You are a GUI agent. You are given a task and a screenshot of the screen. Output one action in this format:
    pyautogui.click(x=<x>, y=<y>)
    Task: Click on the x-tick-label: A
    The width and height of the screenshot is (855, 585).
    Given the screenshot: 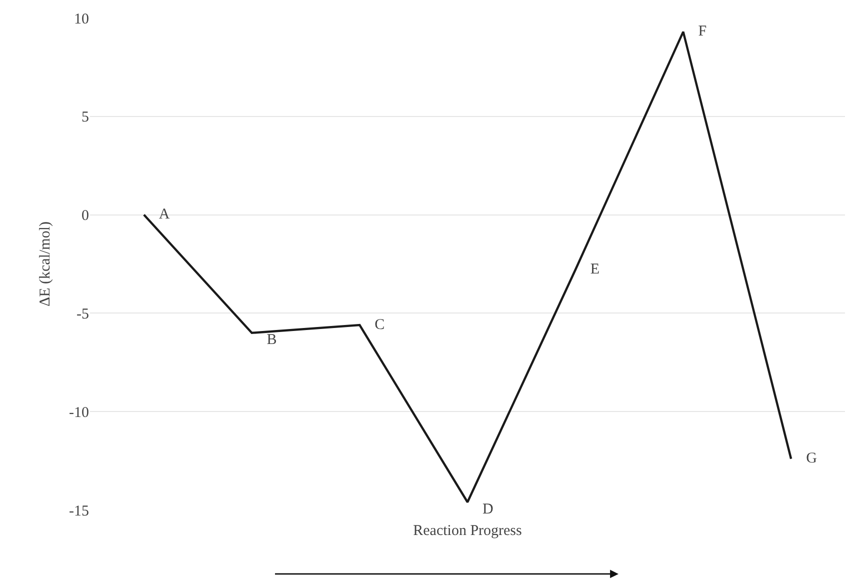 What is the action you would take?
    pyautogui.click(x=157, y=214)
    